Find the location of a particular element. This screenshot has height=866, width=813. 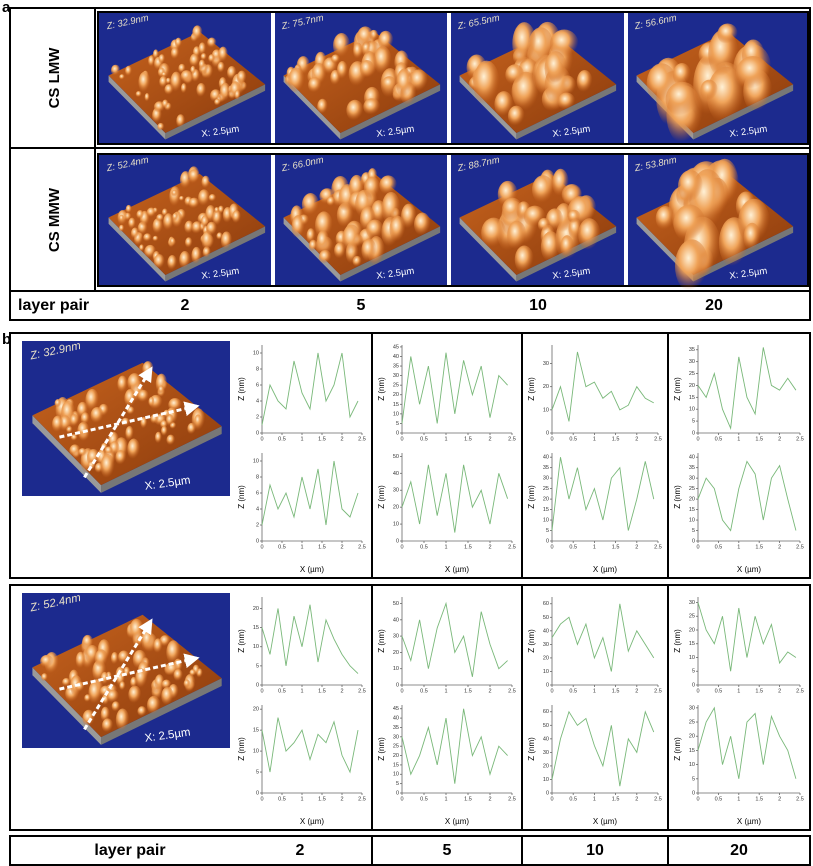

y-tick-label: 4 is located at coordinates (257, 401).